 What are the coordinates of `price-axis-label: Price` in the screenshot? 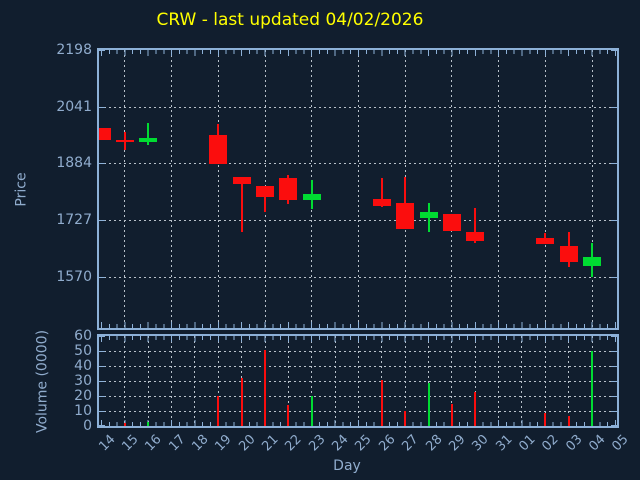 It's located at (21, 189).